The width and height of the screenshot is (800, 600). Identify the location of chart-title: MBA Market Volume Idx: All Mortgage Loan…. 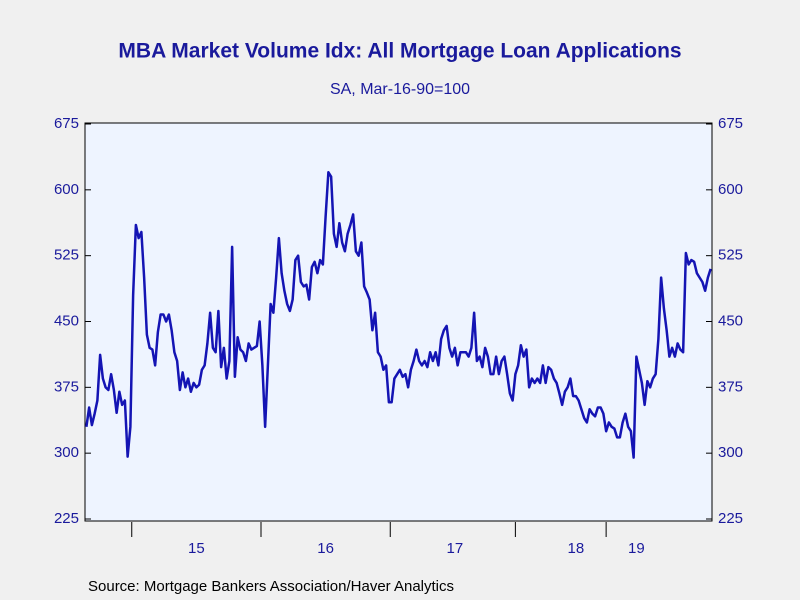
(399, 51).